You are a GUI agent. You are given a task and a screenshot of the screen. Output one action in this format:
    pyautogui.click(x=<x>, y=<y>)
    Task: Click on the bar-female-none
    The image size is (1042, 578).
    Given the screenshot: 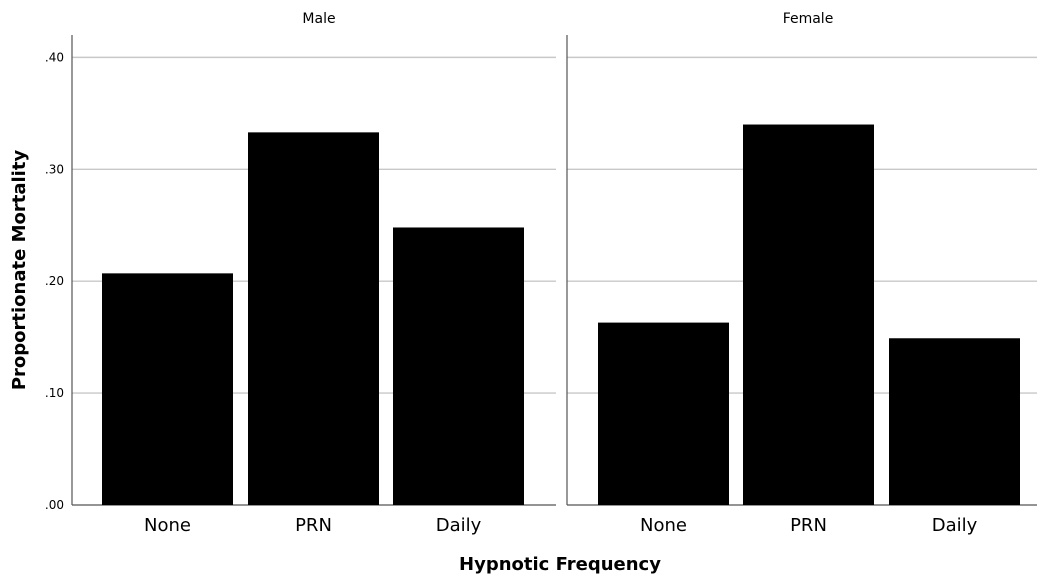 What is the action you would take?
    pyautogui.click(x=663, y=413)
    